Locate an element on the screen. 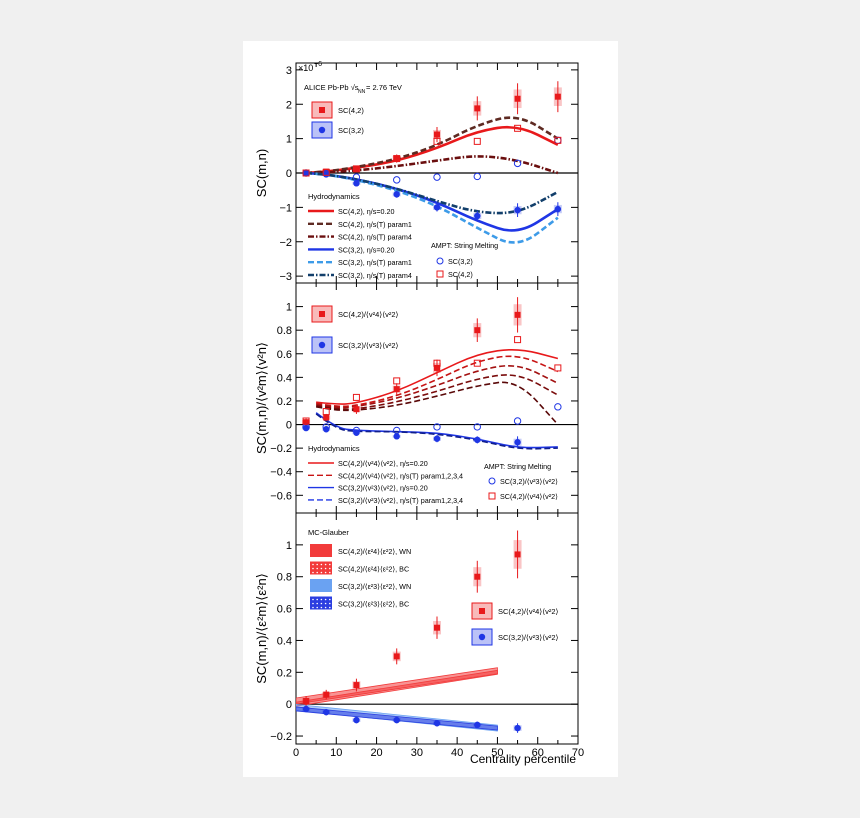 This screenshot has width=860, height=818. y-tick-label: −0.2 is located at coordinates (281, 737).